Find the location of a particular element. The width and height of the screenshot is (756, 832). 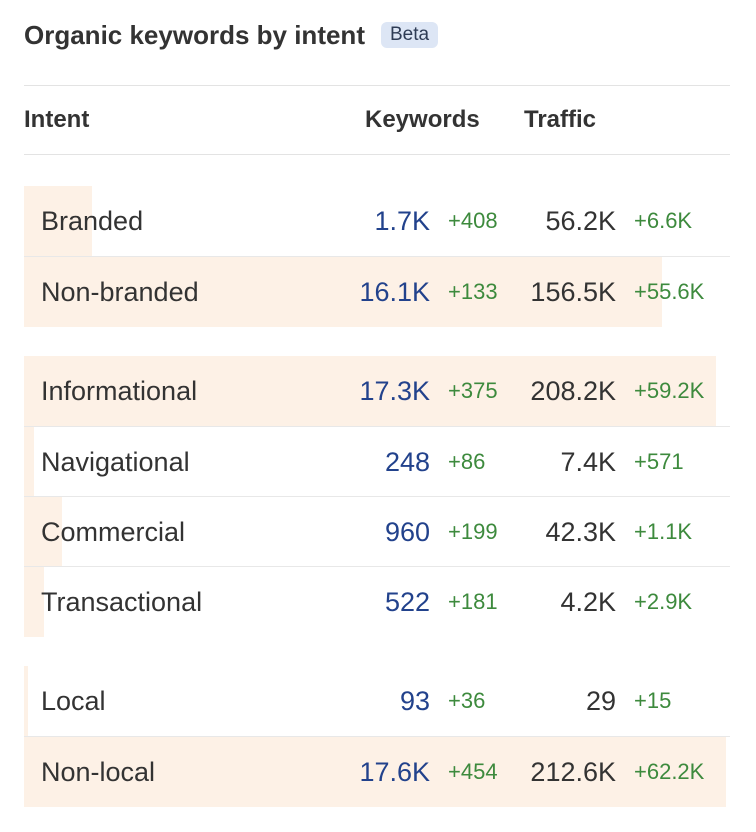

traffic-value: 42.3K is located at coordinates (580, 532).